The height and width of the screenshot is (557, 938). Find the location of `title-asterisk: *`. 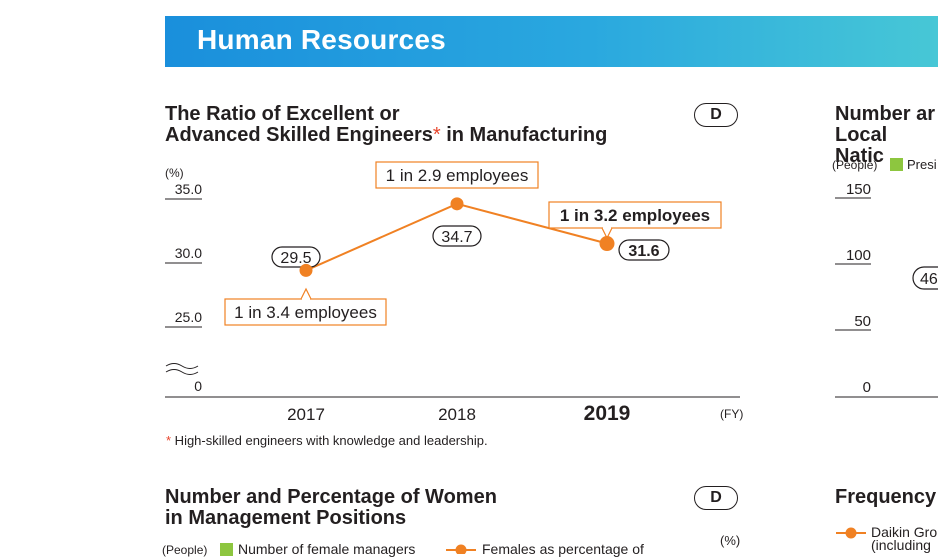

title-asterisk: * is located at coordinates (436, 135).